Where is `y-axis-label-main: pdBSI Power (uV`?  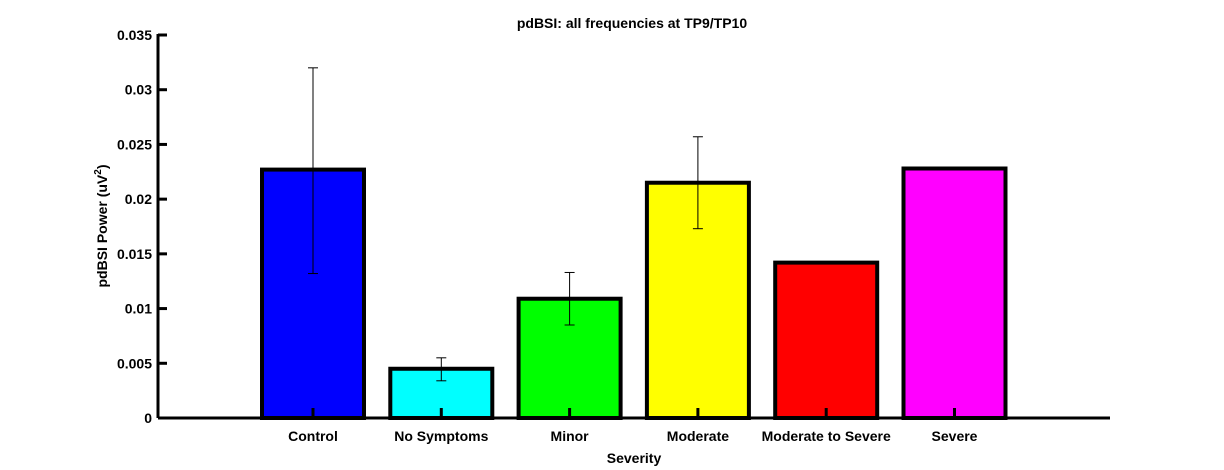 y-axis-label-main: pdBSI Power (uV is located at coordinates (102, 230).